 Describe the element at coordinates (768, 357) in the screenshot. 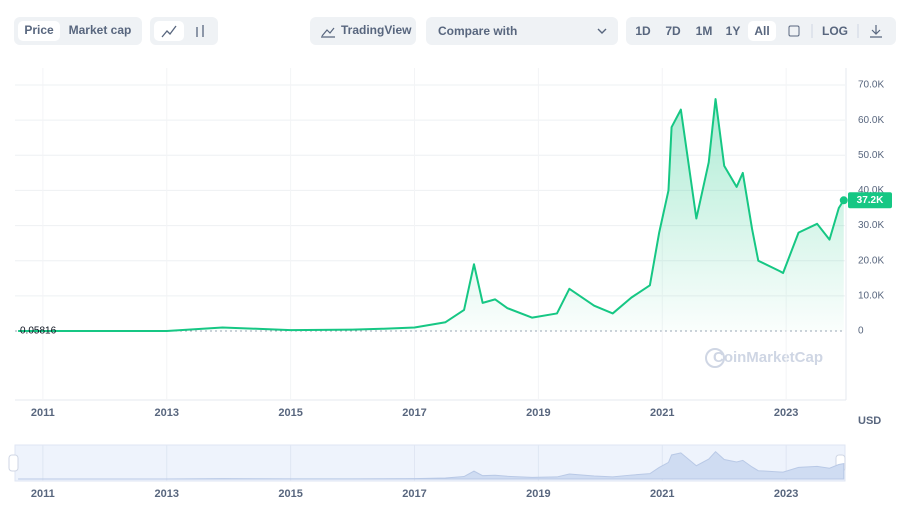

I see `watermark: CoinMarketCap` at that location.